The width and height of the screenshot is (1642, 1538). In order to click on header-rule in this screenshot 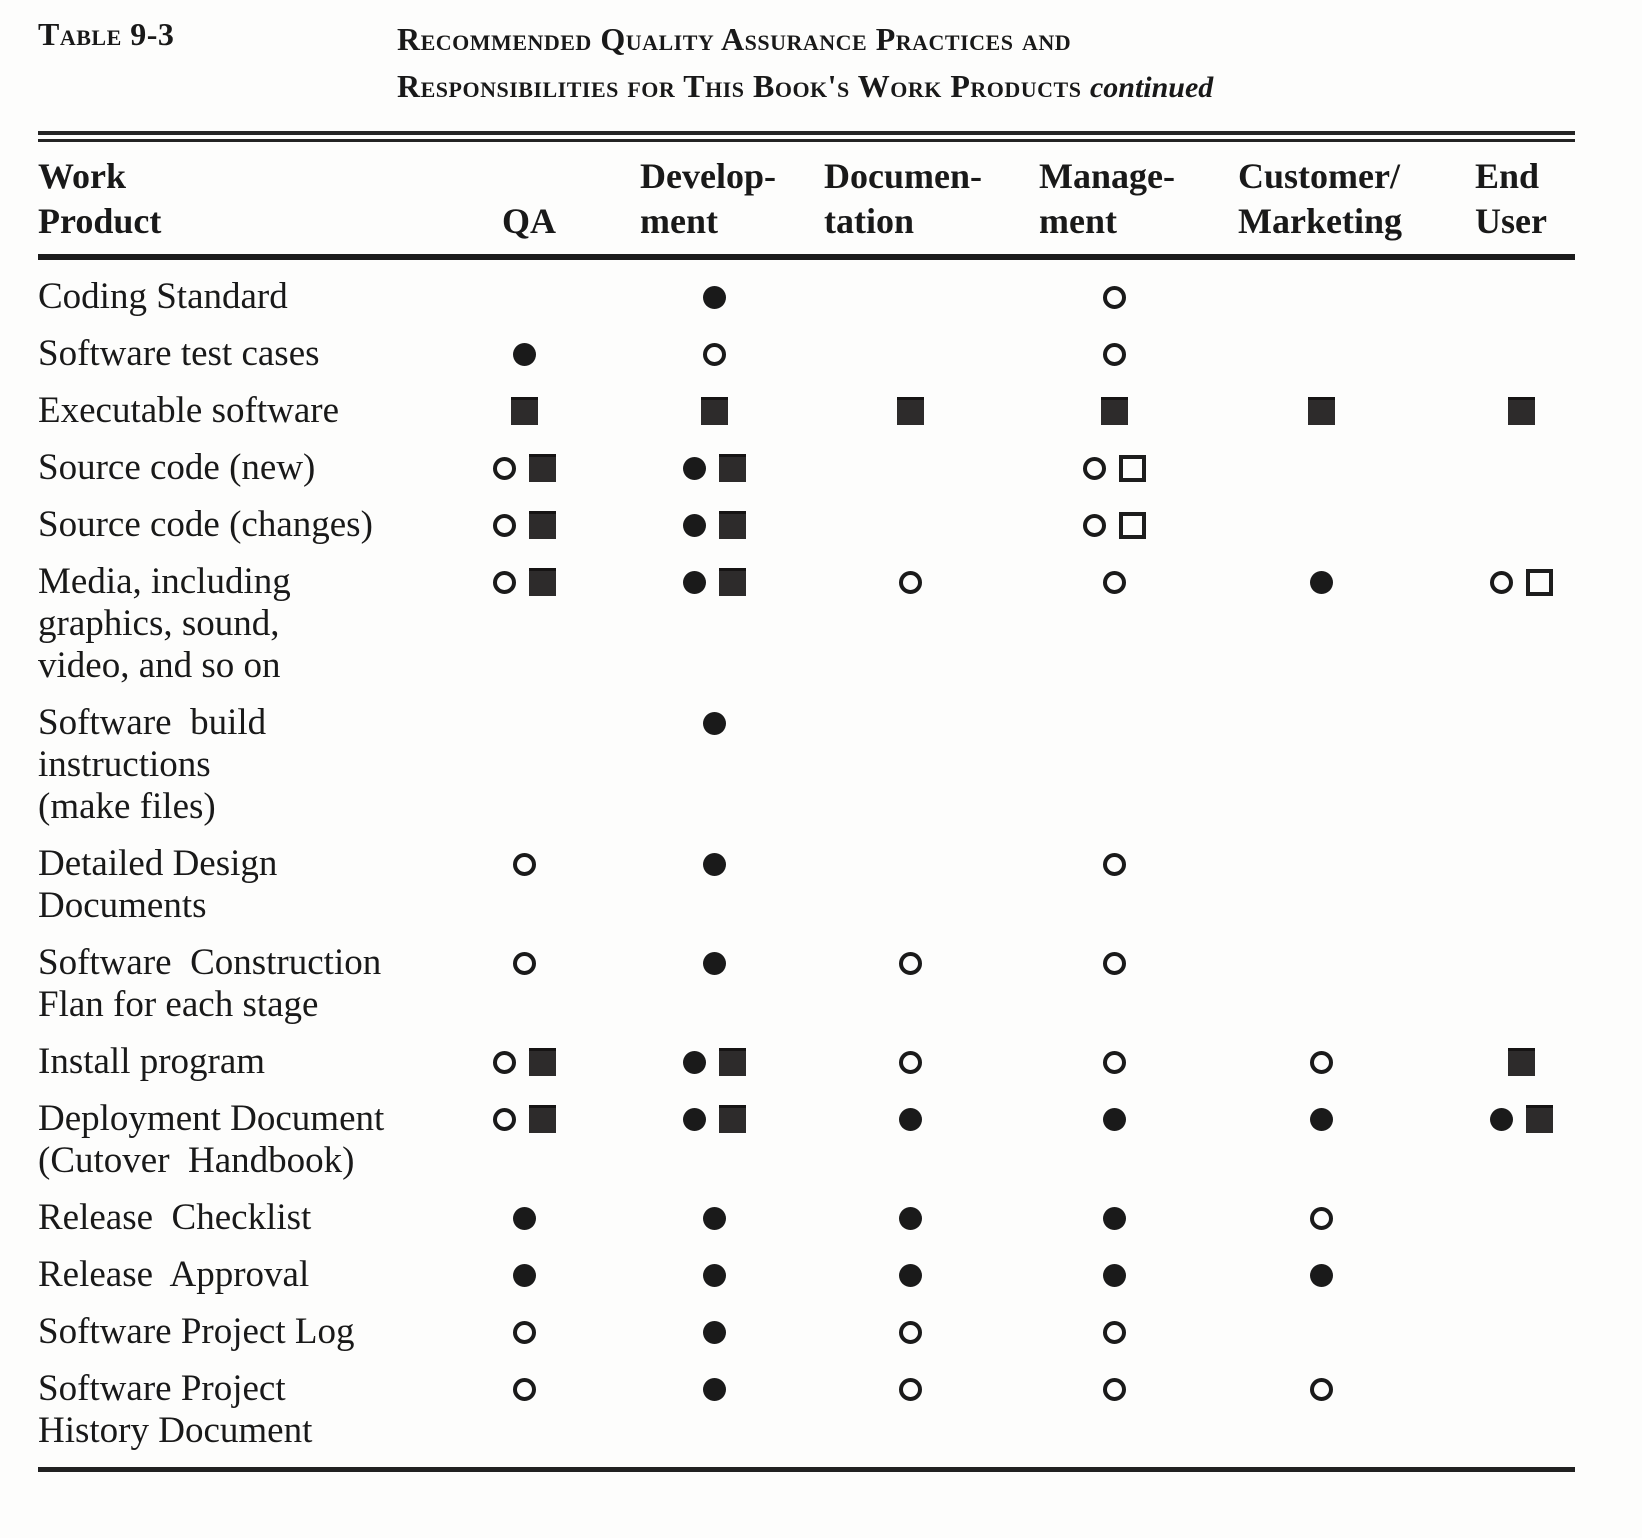, I will do `click(806, 257)`.